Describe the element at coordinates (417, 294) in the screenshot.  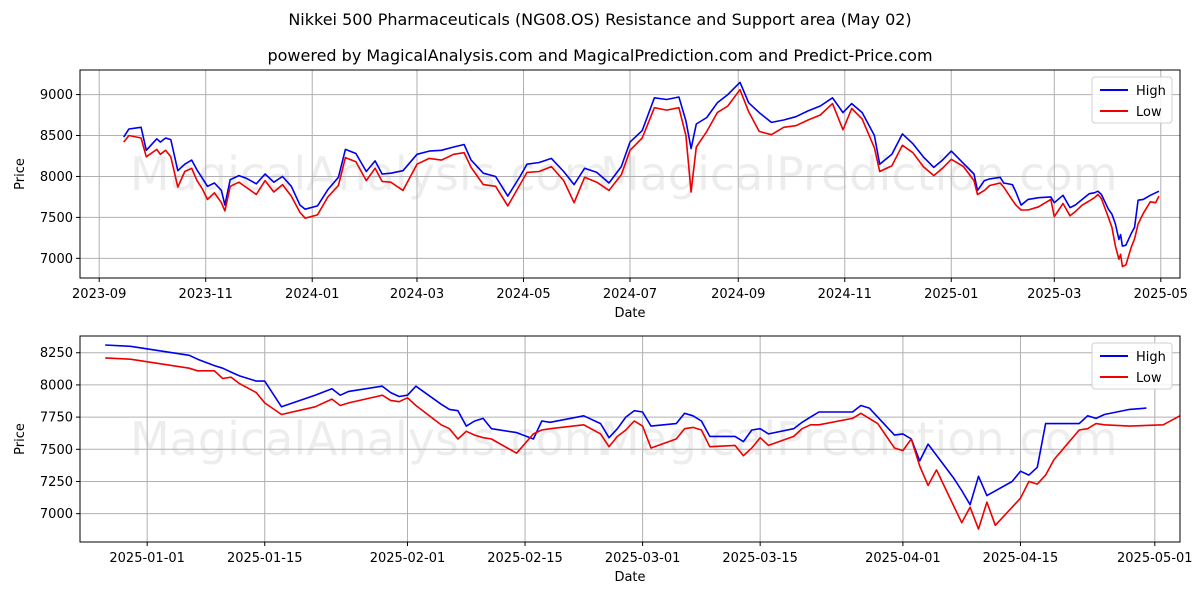
I see `x-tick-label: 2024-03` at that location.